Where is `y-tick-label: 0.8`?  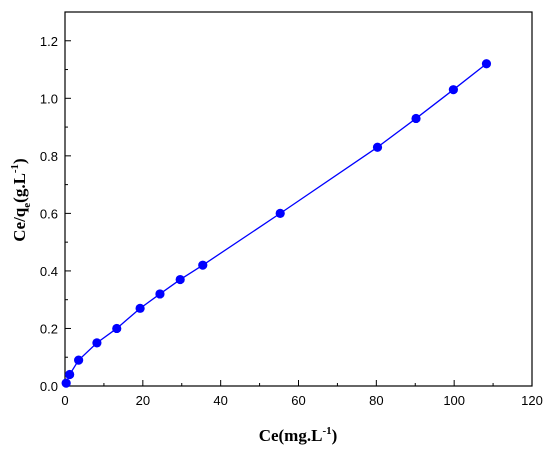 y-tick-label: 0.8 is located at coordinates (49, 156).